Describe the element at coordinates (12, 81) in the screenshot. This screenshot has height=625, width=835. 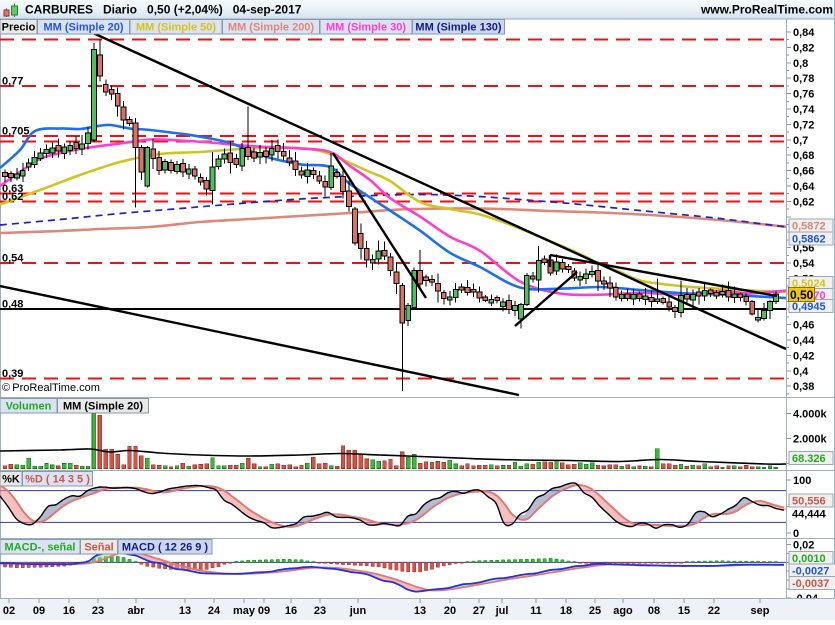
I see `svg-text: 0,77` at that location.